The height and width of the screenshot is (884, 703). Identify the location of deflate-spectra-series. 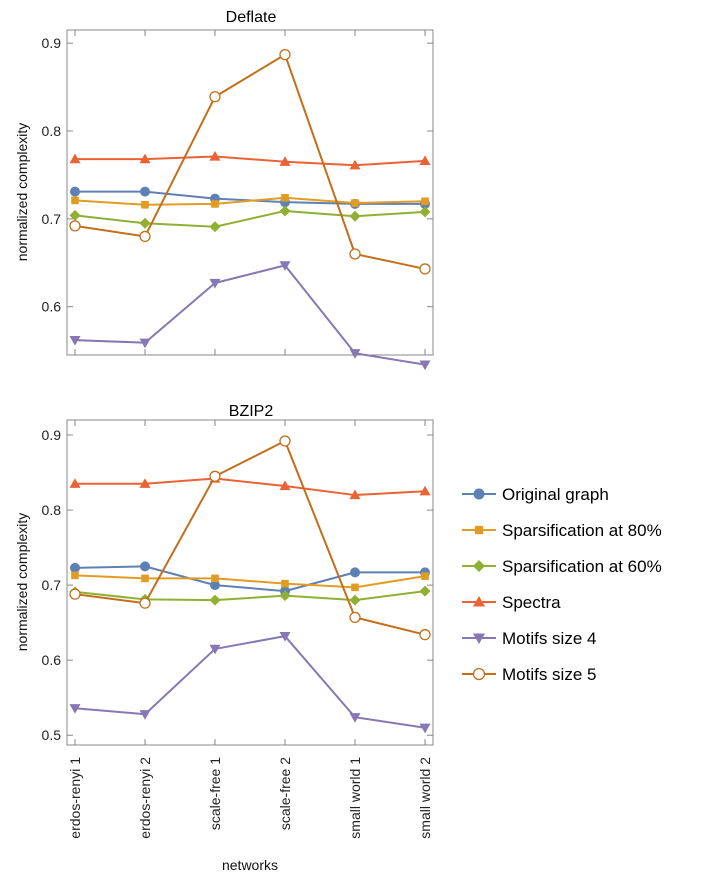
(250, 160).